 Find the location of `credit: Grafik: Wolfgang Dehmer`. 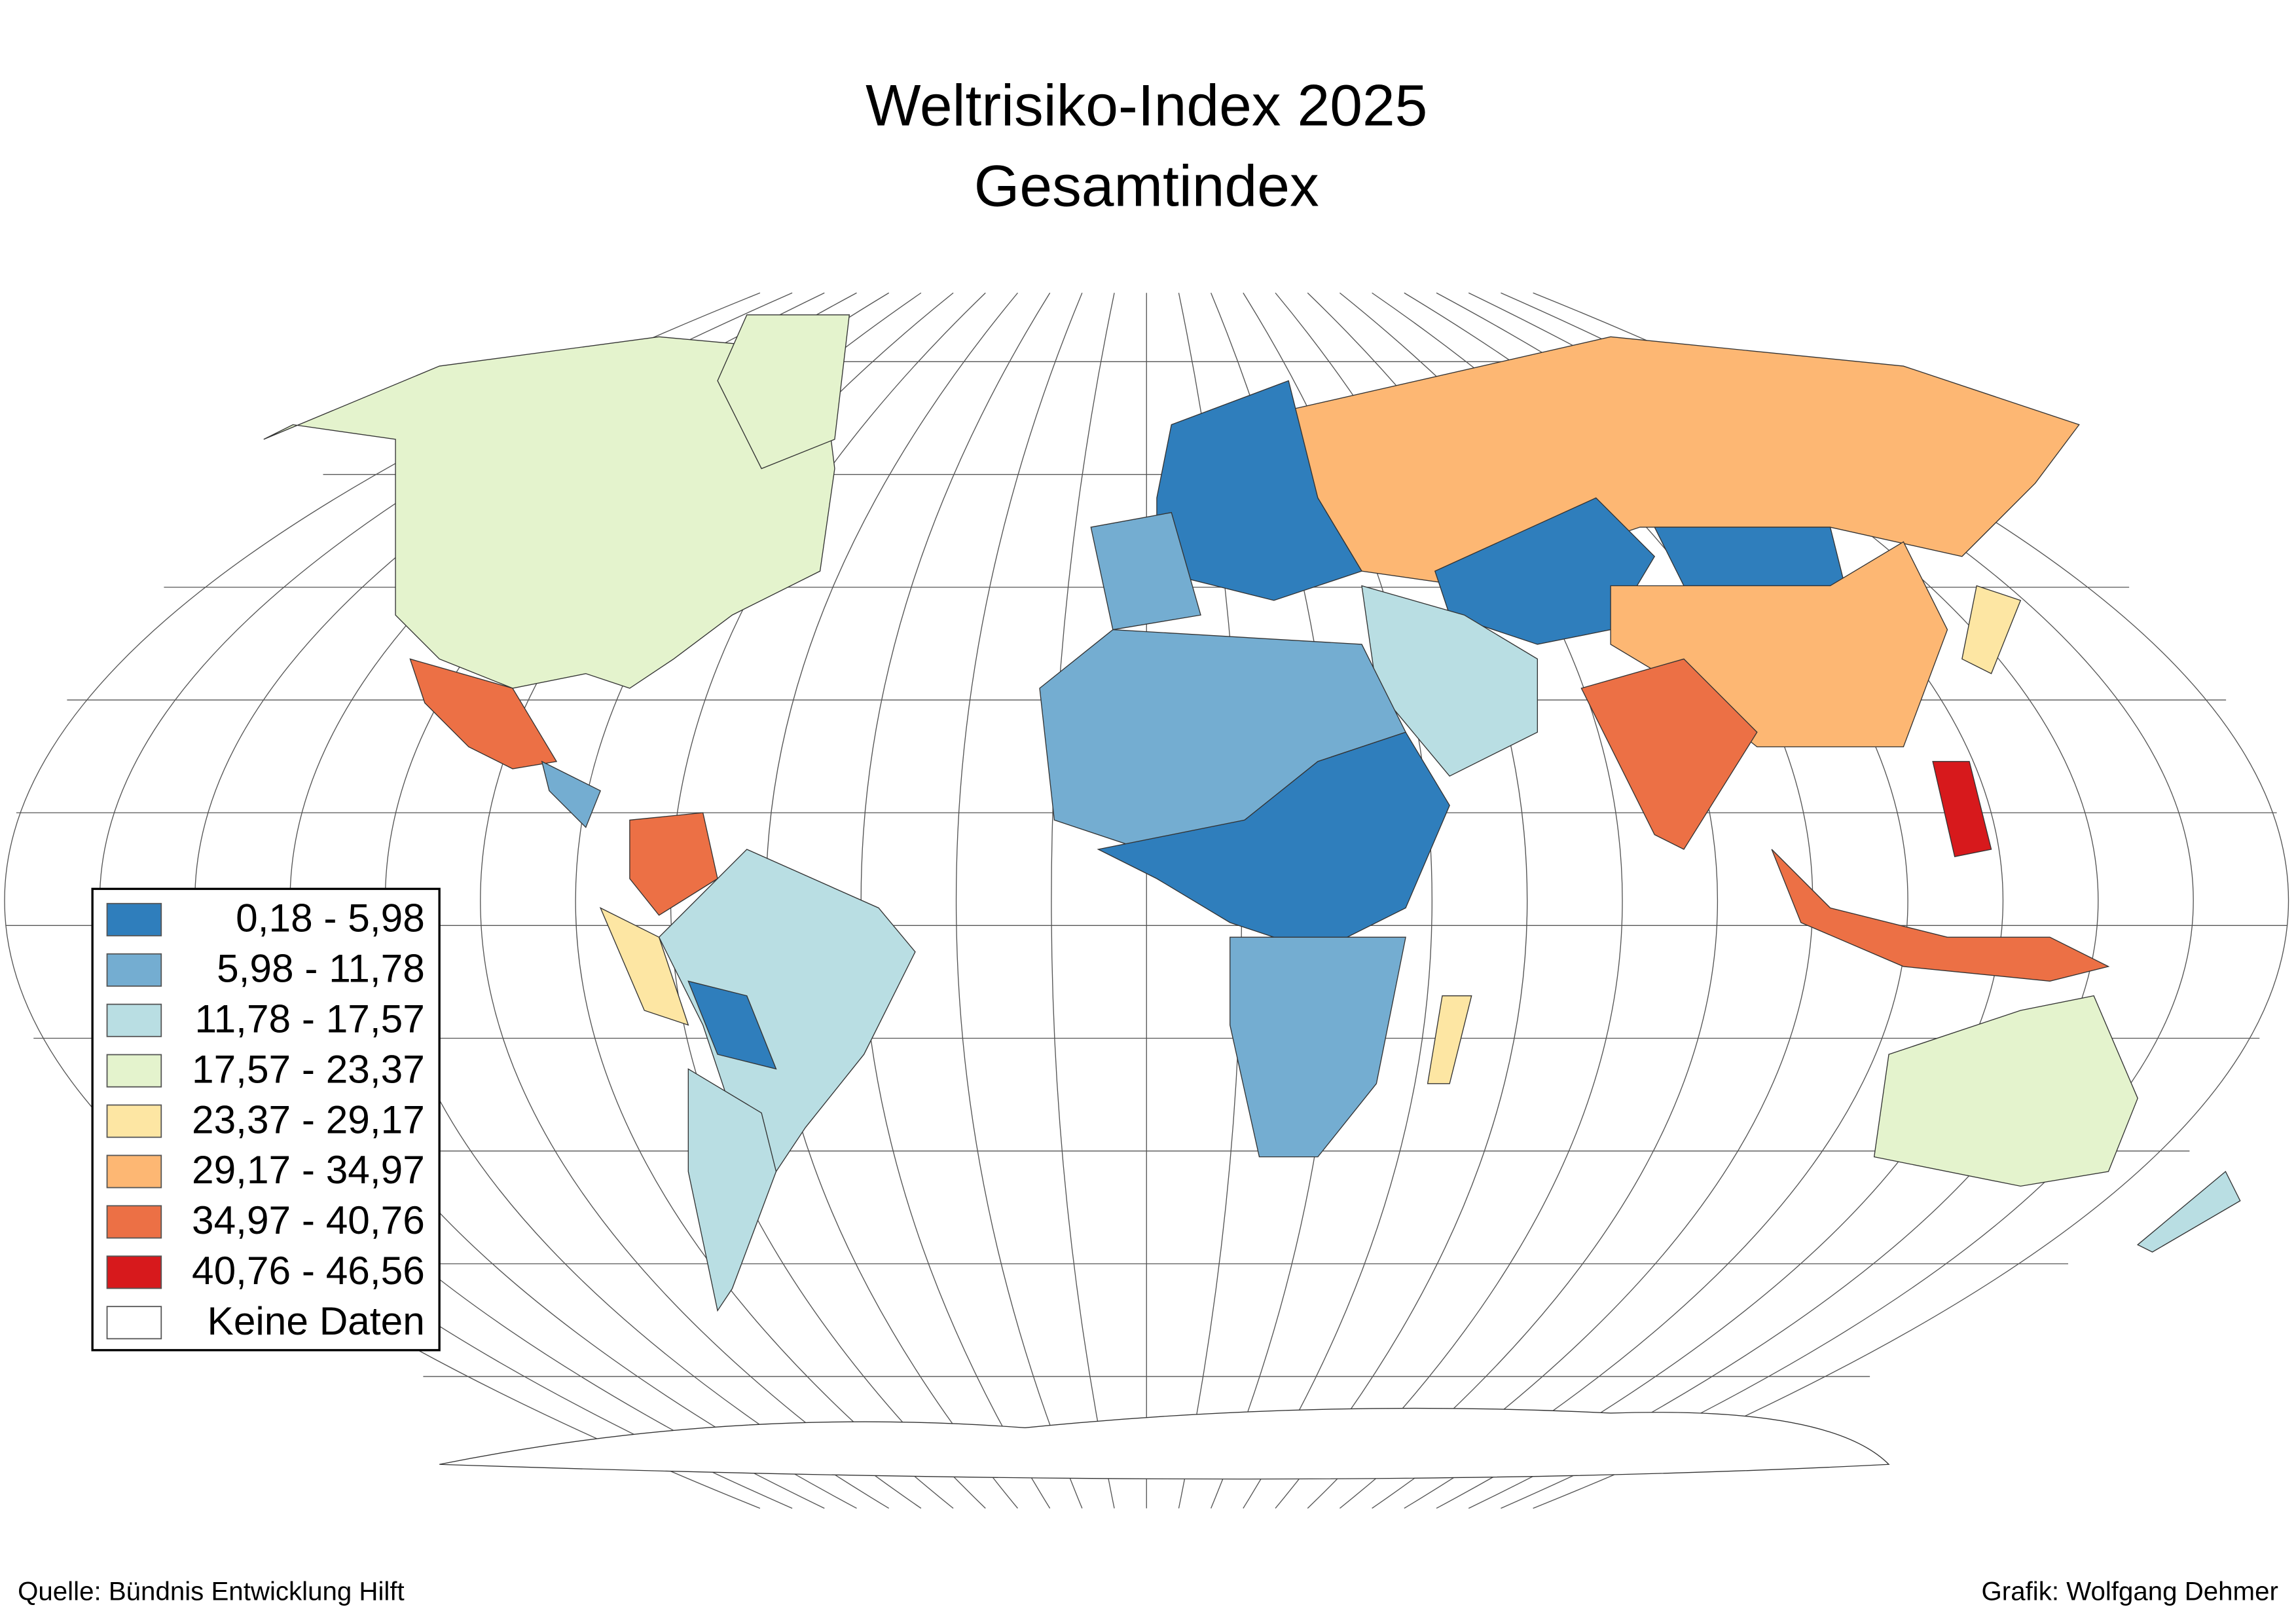

credit: Grafik: Wolfgang Dehmer is located at coordinates (2130, 1591).